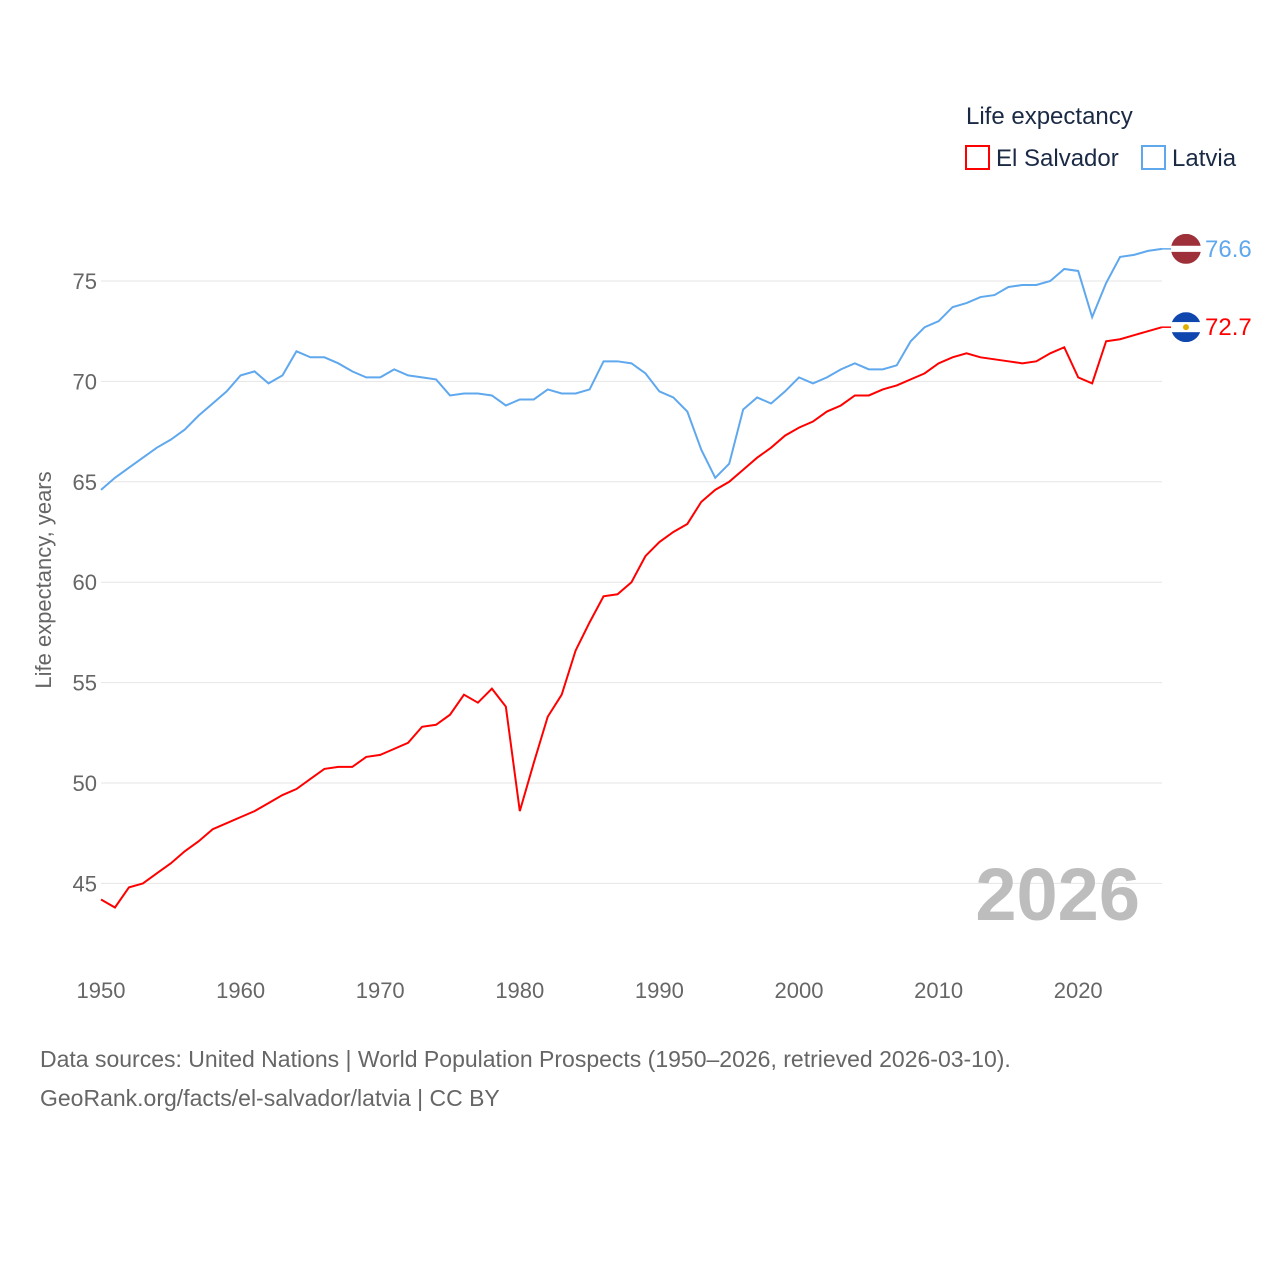 This screenshot has width=1280, height=1280. What do you see at coordinates (1186, 327) in the screenshot?
I see `flag-icon-el-salvador` at bounding box center [1186, 327].